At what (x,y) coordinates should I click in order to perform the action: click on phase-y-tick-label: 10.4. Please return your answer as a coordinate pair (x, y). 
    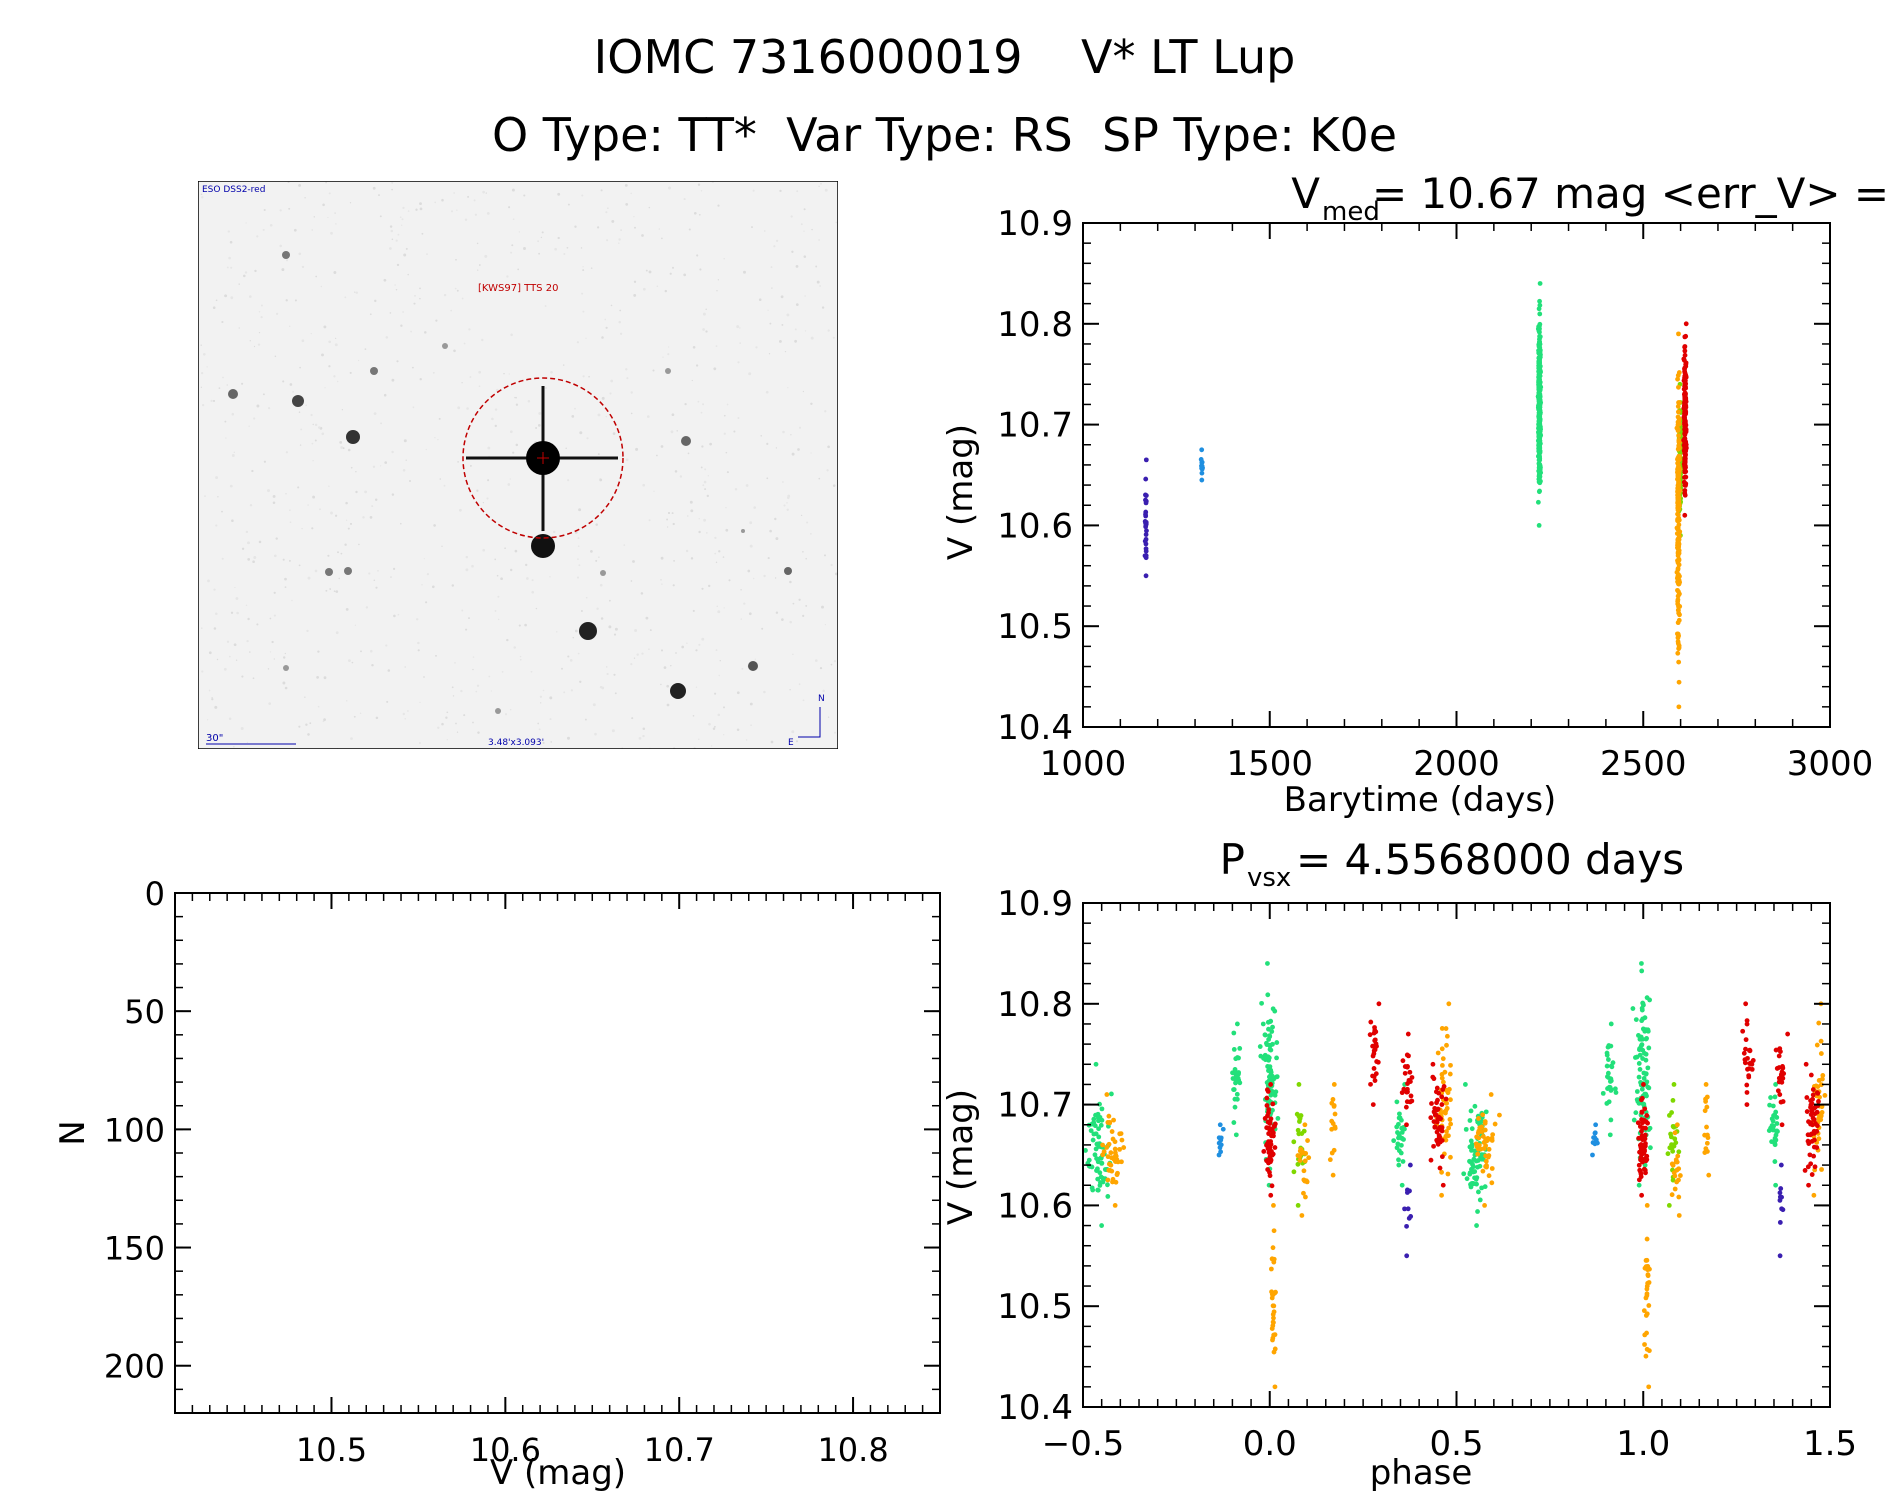
    Looking at the image, I should click on (1035, 1408).